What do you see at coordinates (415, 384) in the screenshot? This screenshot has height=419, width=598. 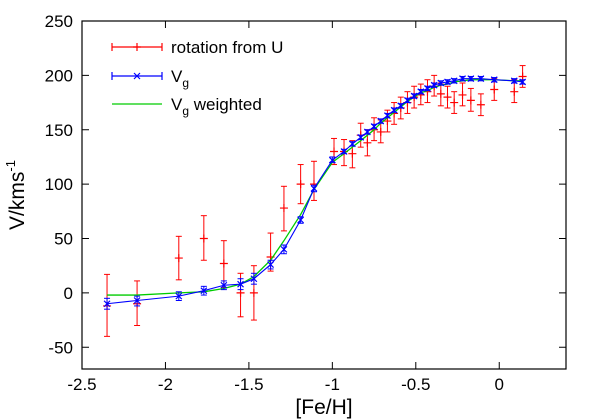 I see `x-tick-label: -0.5` at bounding box center [415, 384].